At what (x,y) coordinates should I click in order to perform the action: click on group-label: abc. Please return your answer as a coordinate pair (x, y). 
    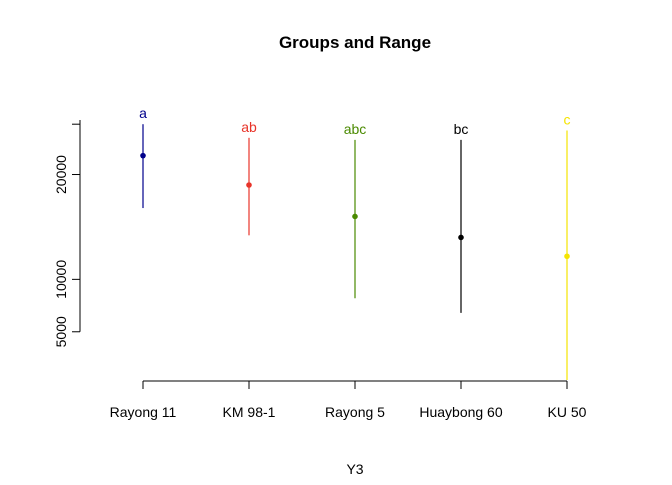
    Looking at the image, I should click on (355, 129).